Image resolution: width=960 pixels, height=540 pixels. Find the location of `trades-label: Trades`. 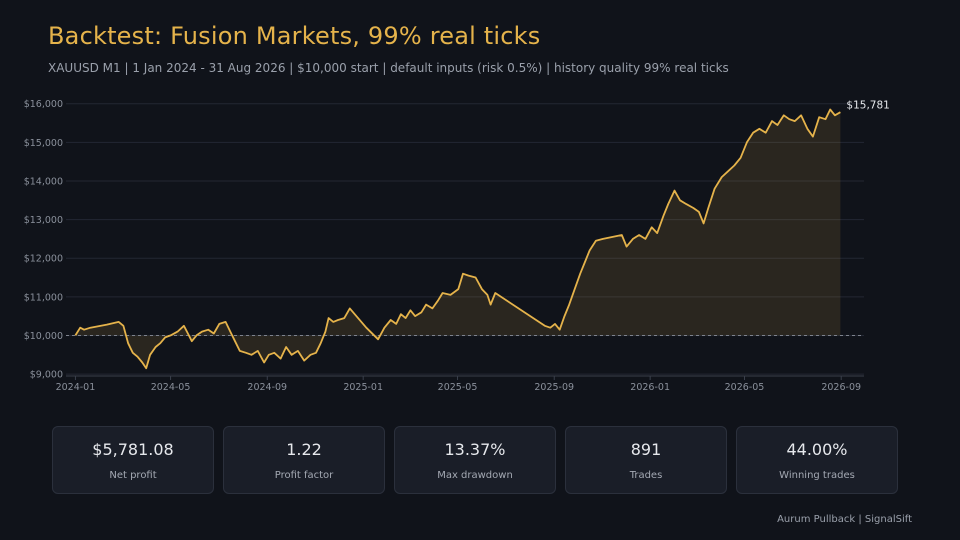

trades-label: Trades is located at coordinates (646, 475).